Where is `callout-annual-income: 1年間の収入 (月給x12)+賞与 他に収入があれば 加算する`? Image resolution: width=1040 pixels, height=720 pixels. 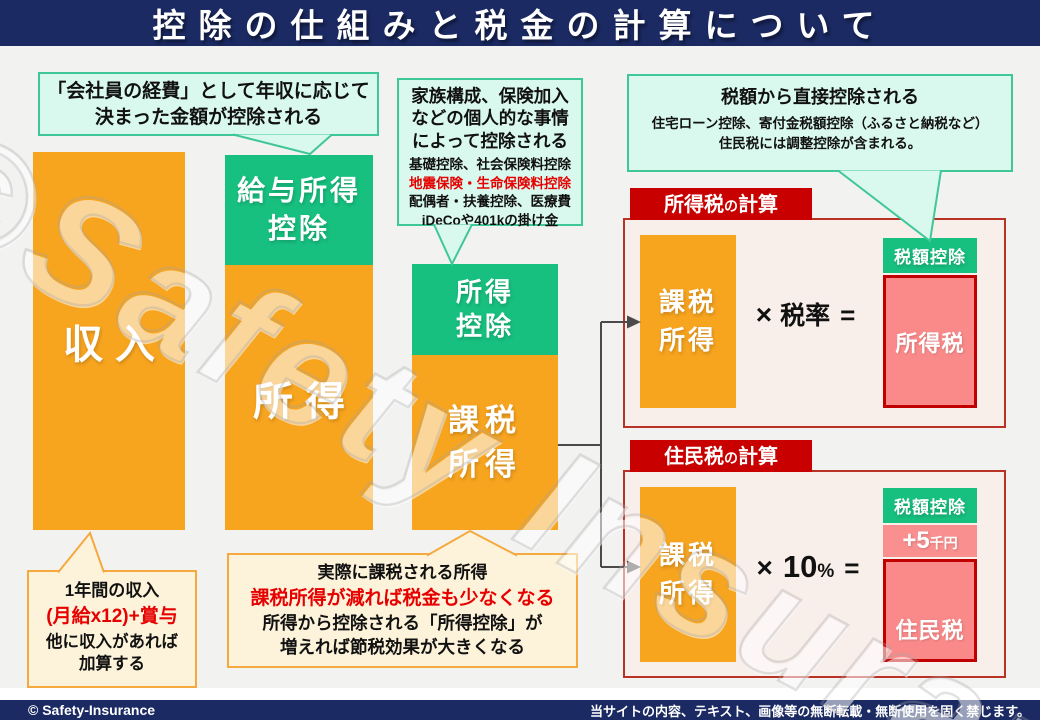 callout-annual-income: 1年間の収入 (月給x12)+賞与 他に収入があれば 加算する is located at coordinates (112, 629).